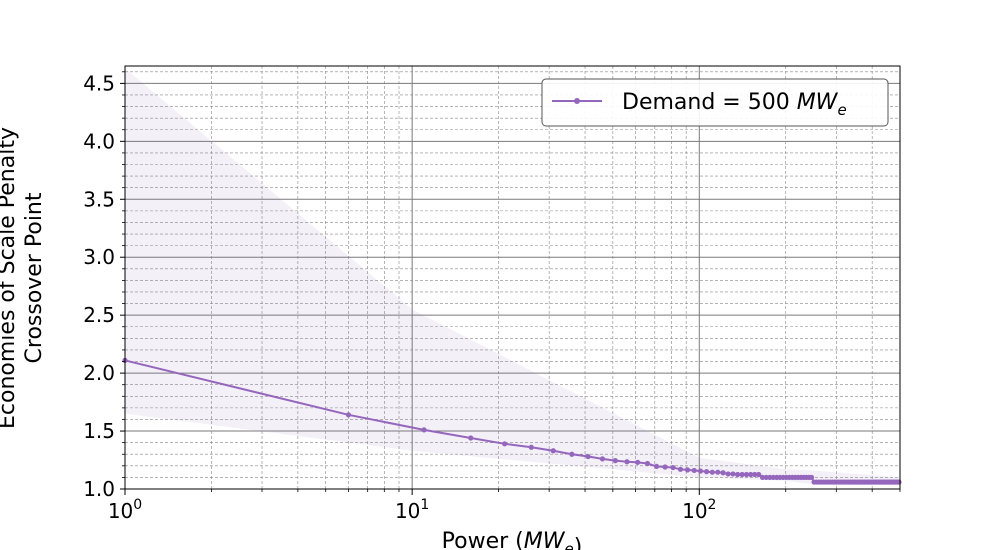 This screenshot has height=550, width=1000. I want to click on y-tick-label: 3.5, so click(99, 199).